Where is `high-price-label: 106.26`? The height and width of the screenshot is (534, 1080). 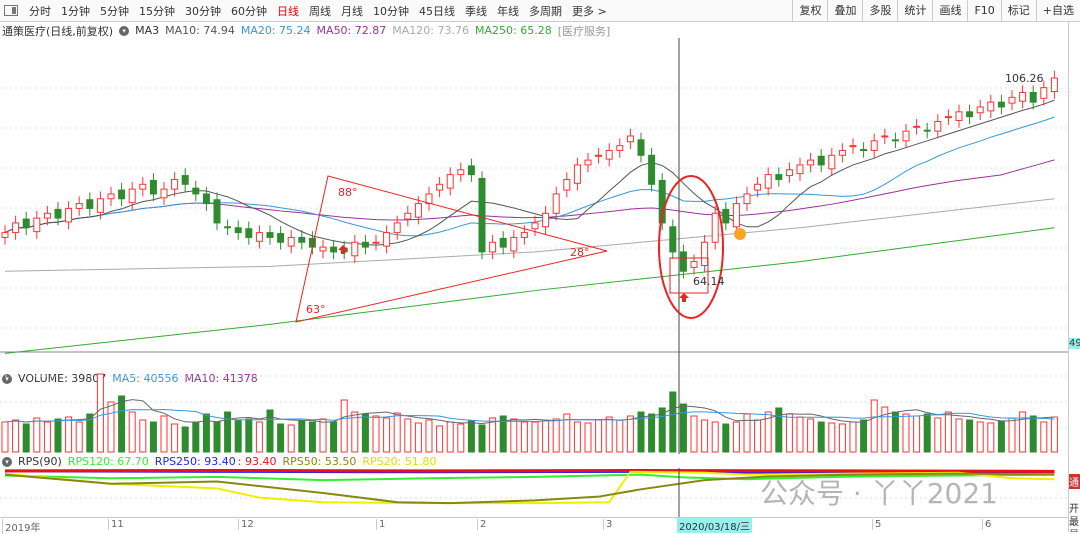 high-price-label: 106.26 is located at coordinates (1024, 78).